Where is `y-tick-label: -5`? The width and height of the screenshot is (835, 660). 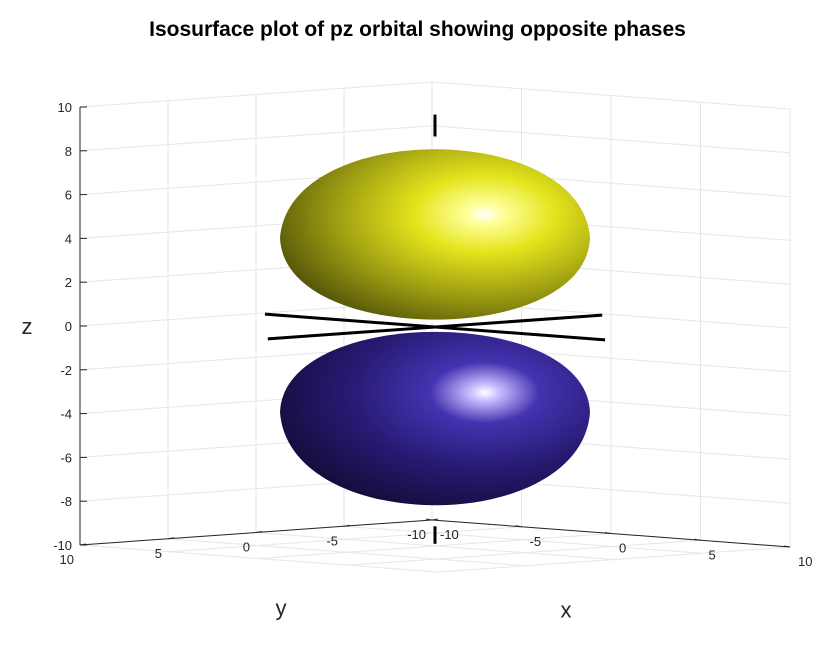 y-tick-label: -5 is located at coordinates (332, 540).